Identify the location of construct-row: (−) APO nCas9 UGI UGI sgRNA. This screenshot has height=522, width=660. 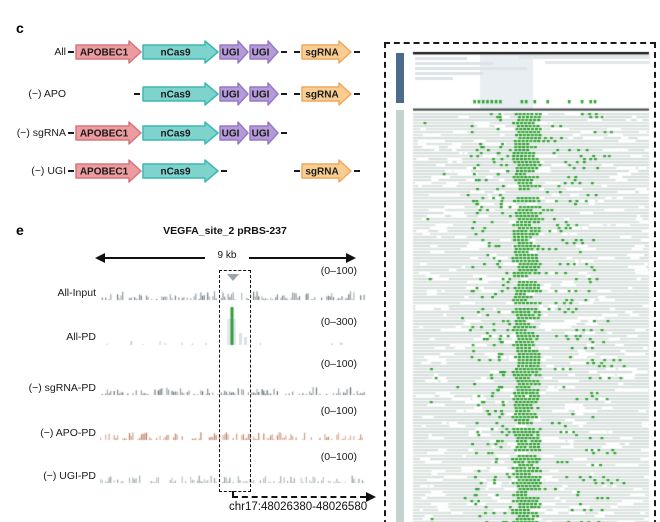
(191, 94).